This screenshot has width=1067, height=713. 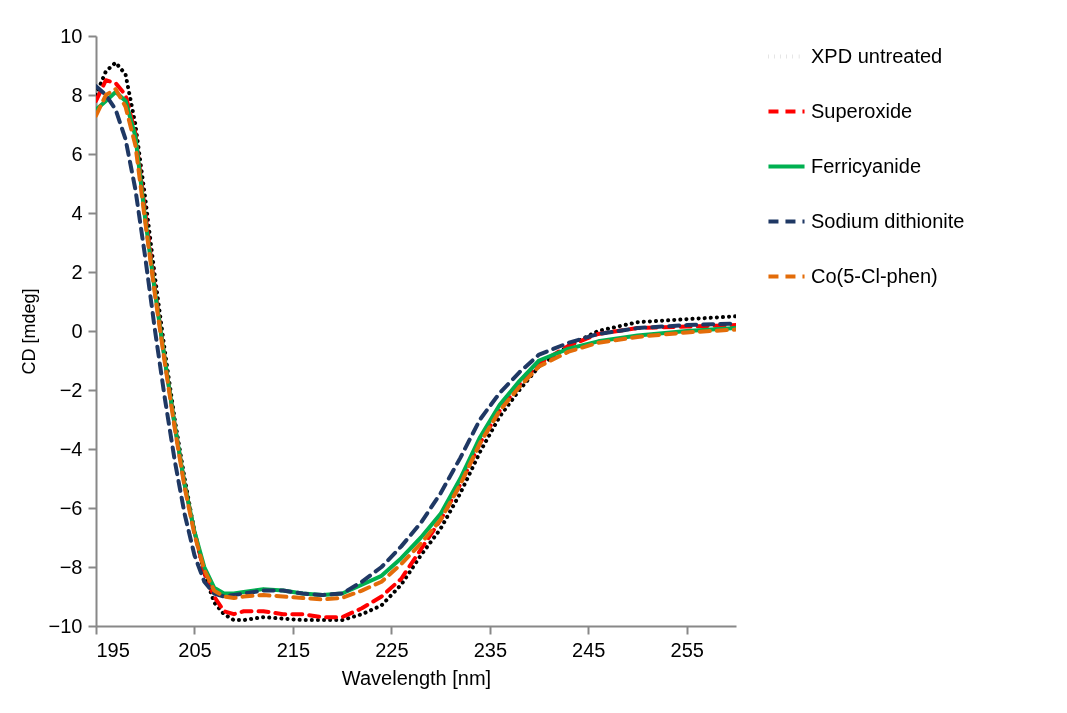 What do you see at coordinates (888, 220) in the screenshot?
I see `legend-label: Sodium dithionite` at bounding box center [888, 220].